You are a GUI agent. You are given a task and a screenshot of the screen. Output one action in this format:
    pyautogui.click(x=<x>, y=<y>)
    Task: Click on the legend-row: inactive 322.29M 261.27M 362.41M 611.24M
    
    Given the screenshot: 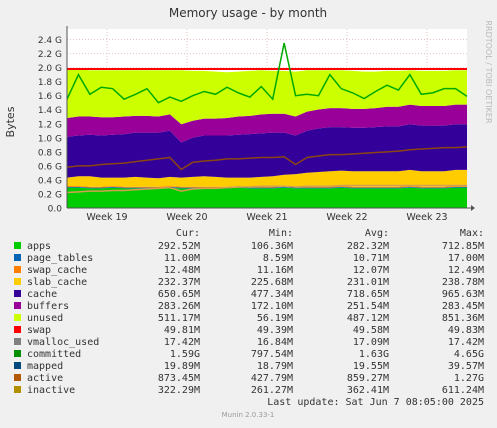 What is the action you would take?
    pyautogui.click(x=249, y=390)
    